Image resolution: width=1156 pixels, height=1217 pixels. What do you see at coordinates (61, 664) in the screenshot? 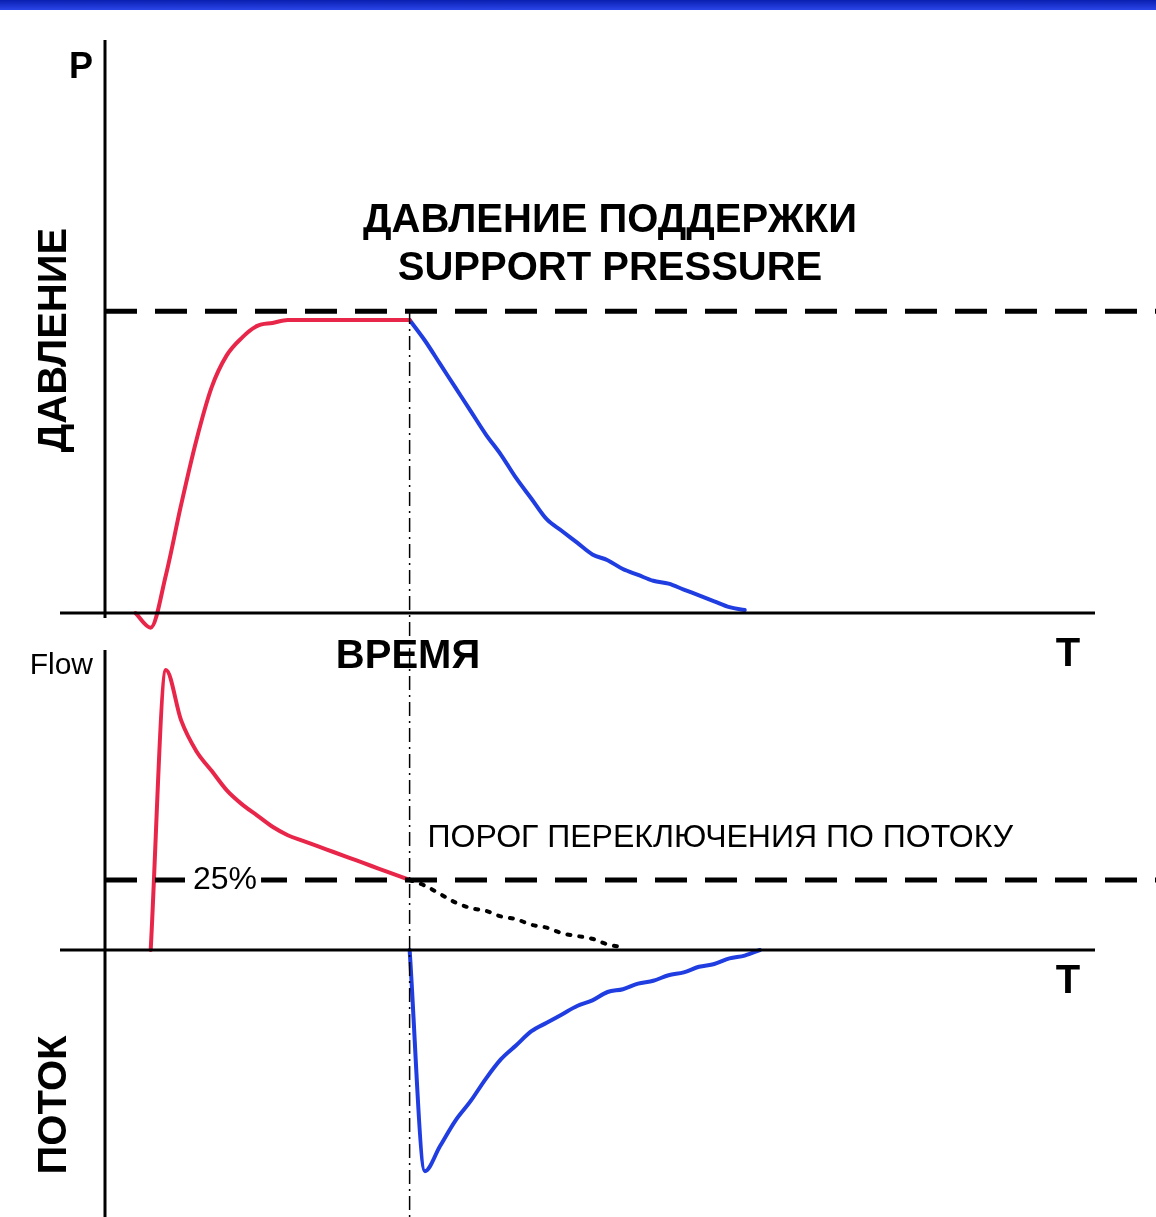
I see `text: Flow` at bounding box center [61, 664].